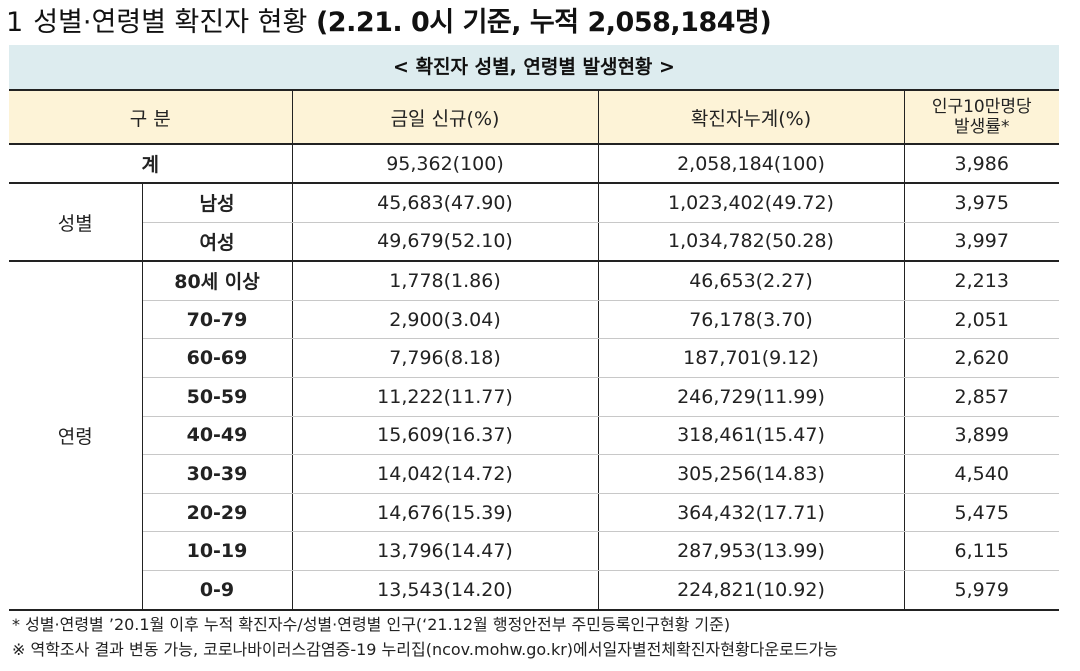  What do you see at coordinates (217, 320) in the screenshot?
I see `row-label: 70-79` at bounding box center [217, 320].